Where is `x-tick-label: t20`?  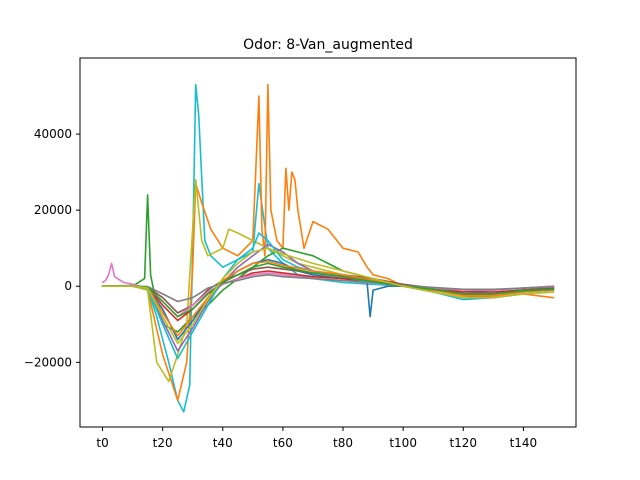 x-tick-label: t20 is located at coordinates (163, 443).